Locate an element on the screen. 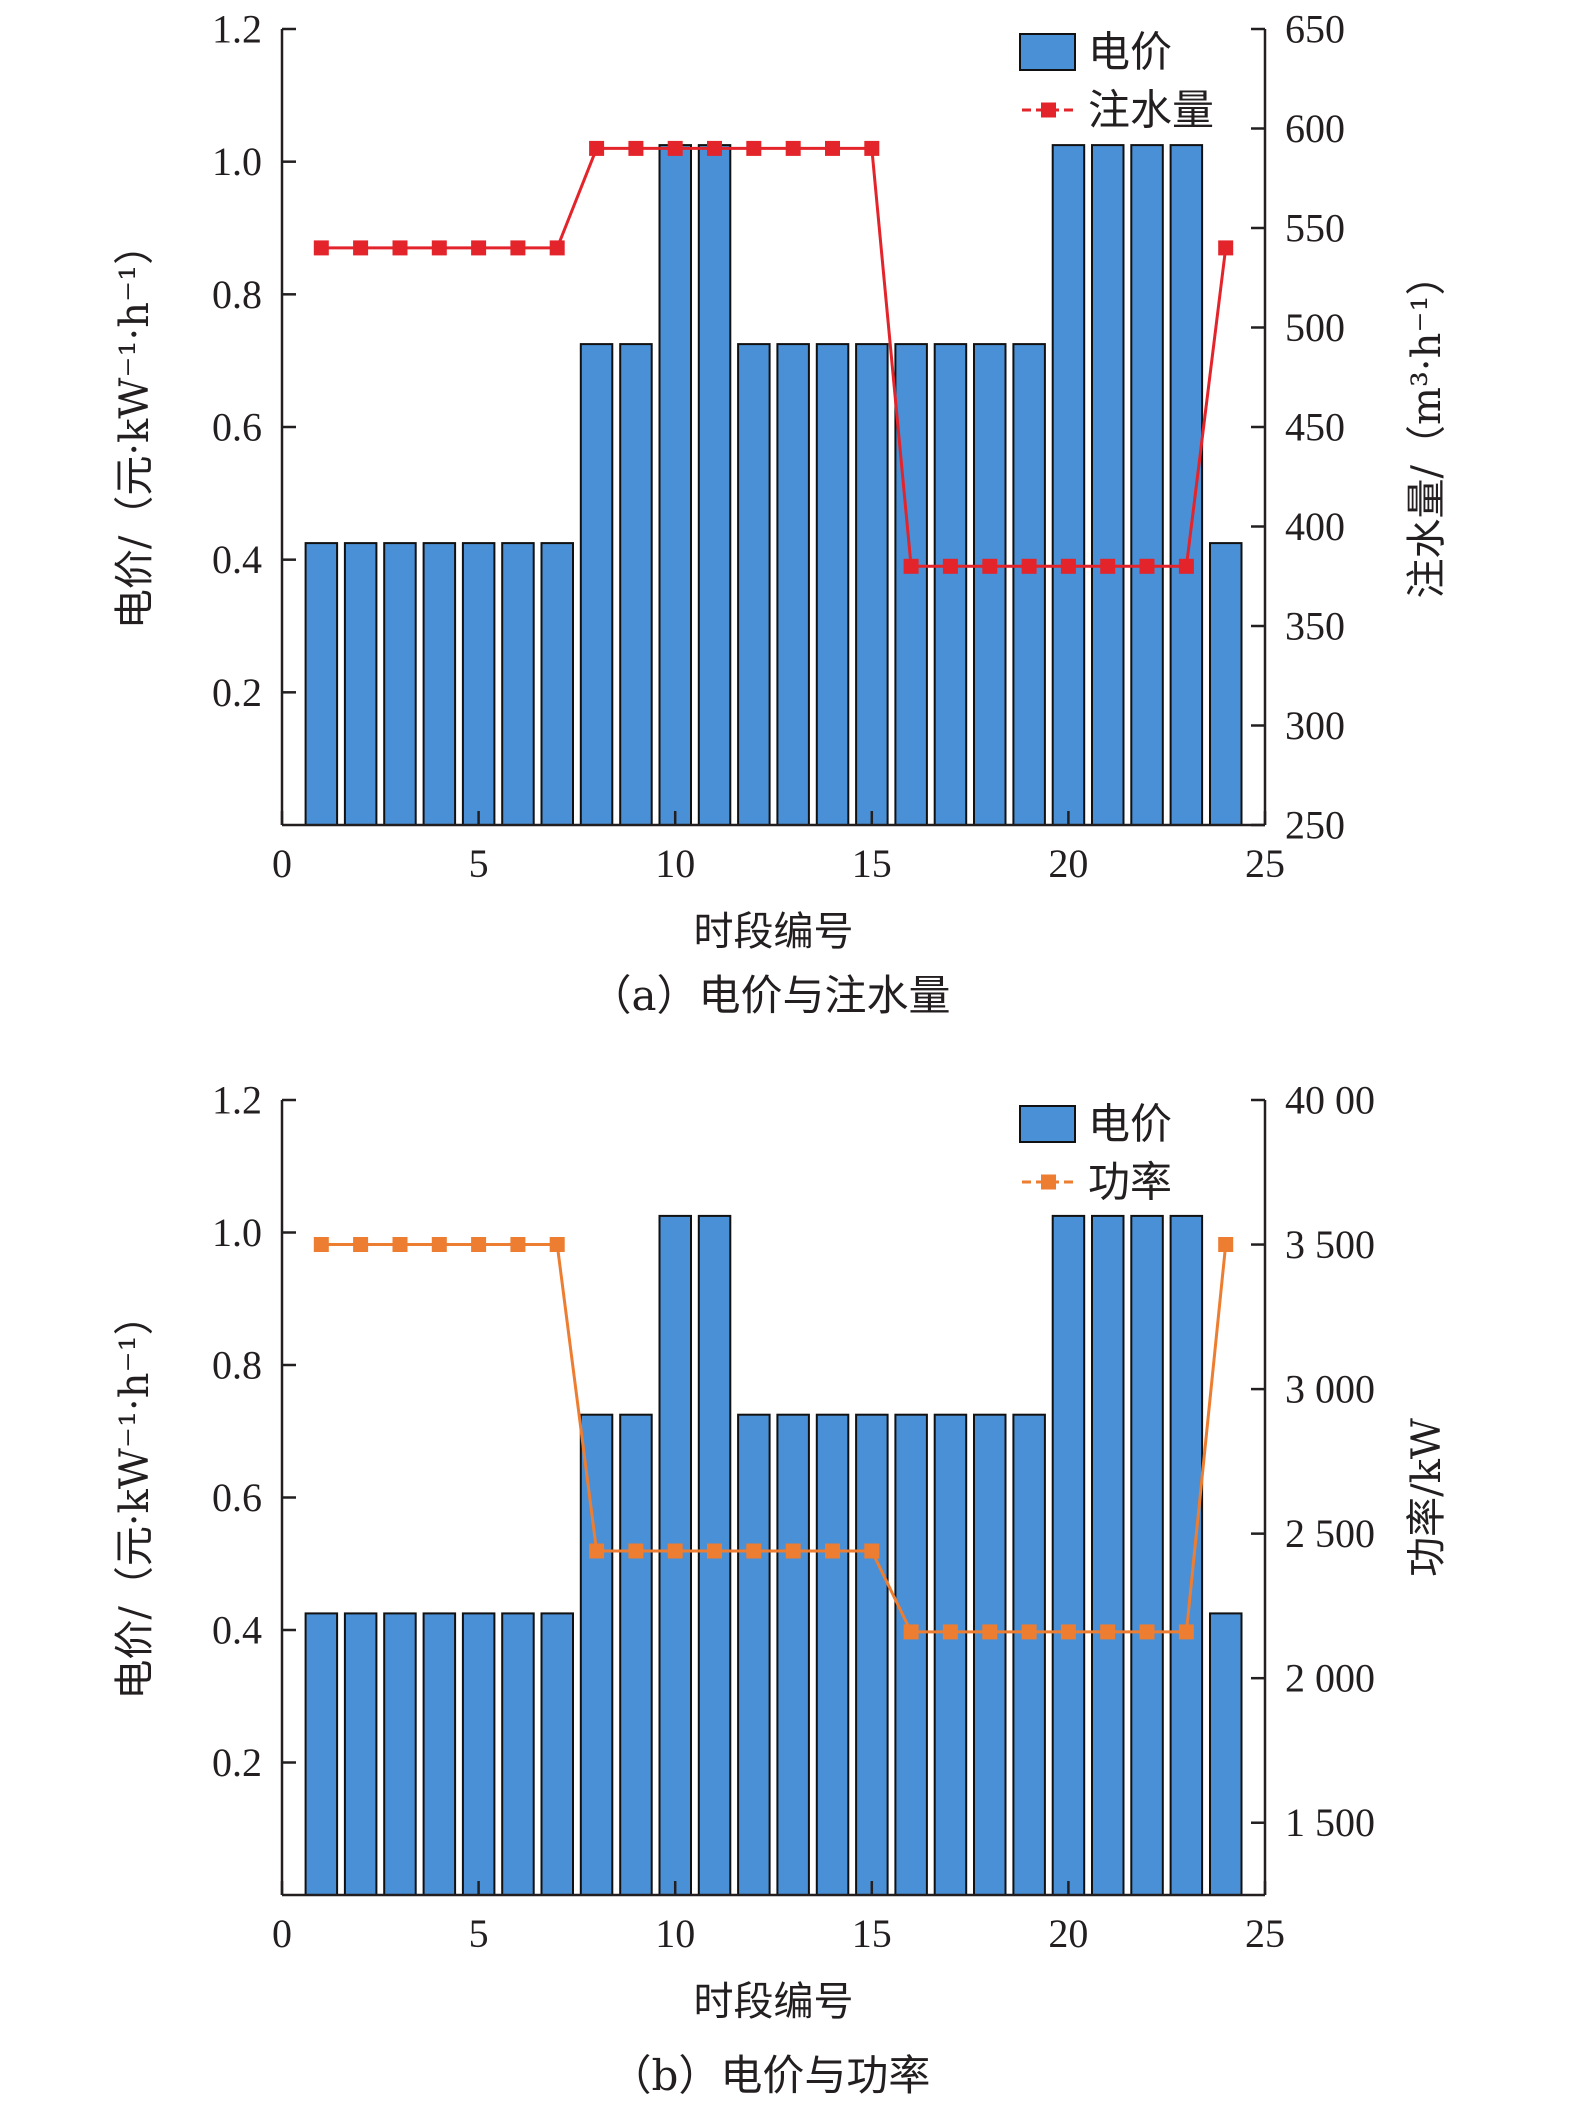 The image size is (1575, 2118). right-tick-label: 450 is located at coordinates (1315, 427).